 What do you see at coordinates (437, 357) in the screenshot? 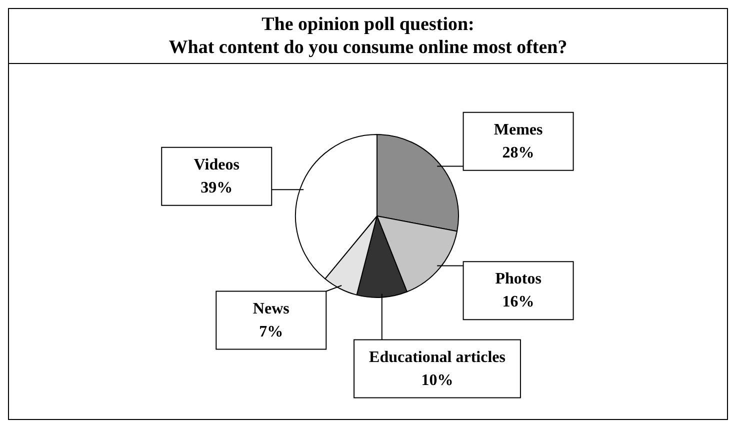
I see `slice-label: Educational articles` at bounding box center [437, 357].